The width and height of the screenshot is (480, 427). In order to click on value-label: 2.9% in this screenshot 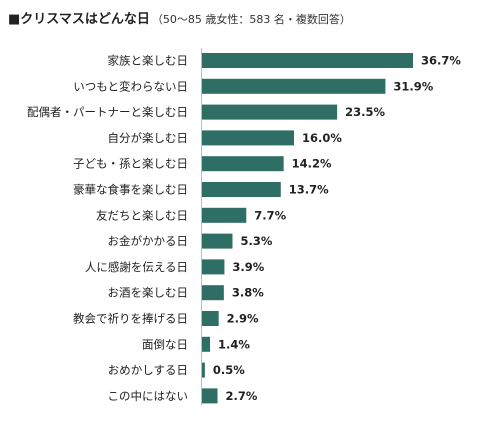, I will do `click(243, 319)`.